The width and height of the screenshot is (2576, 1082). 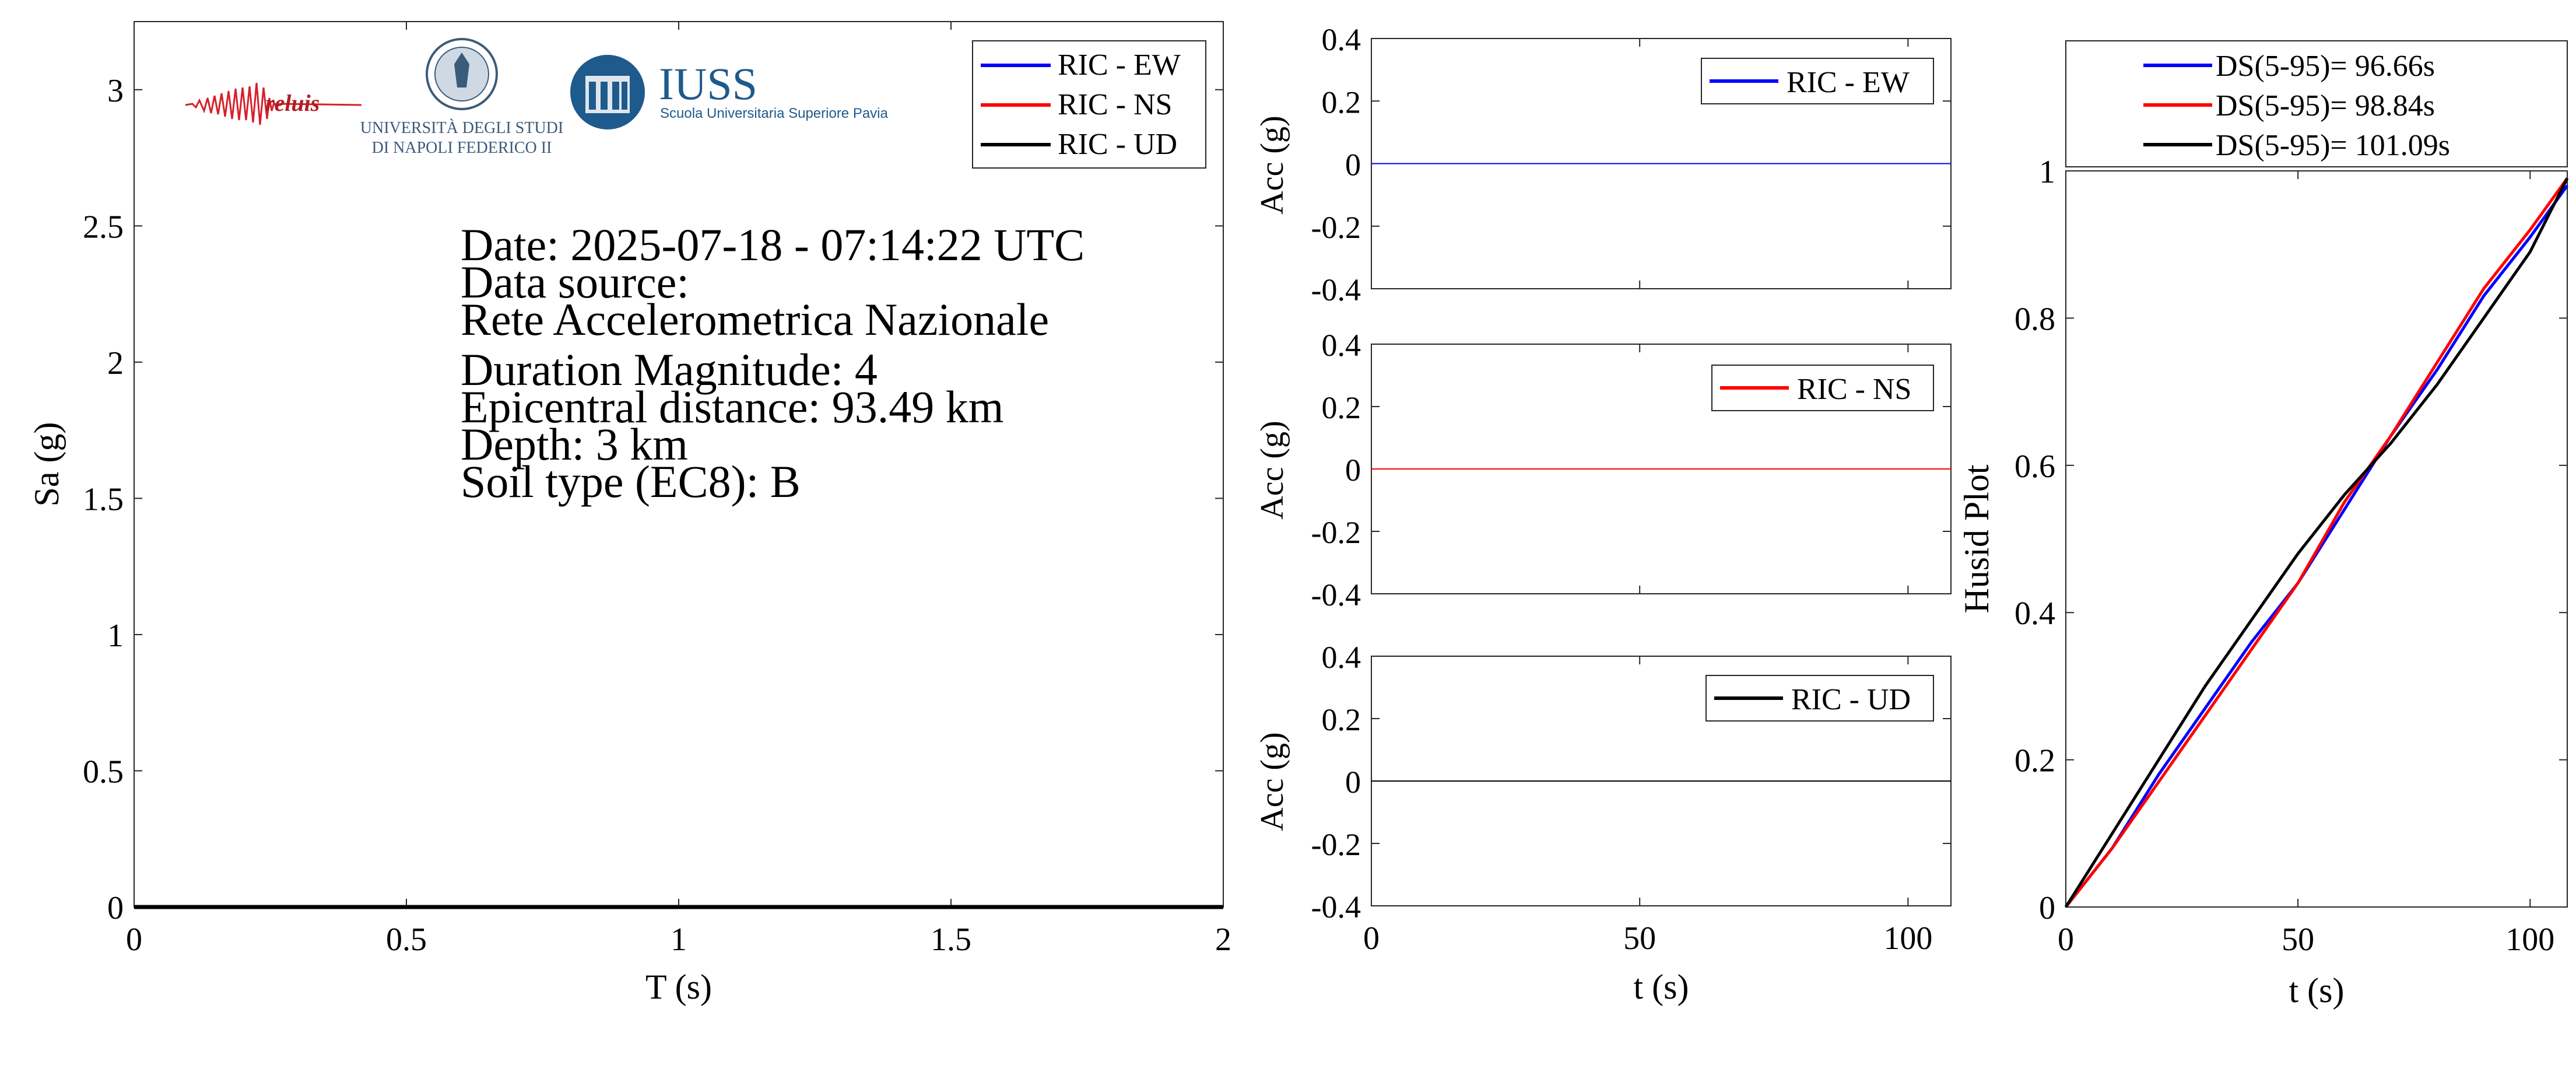 What do you see at coordinates (755, 319) in the screenshot?
I see `data-source-value: Rete Accelerometrica Nazionale` at bounding box center [755, 319].